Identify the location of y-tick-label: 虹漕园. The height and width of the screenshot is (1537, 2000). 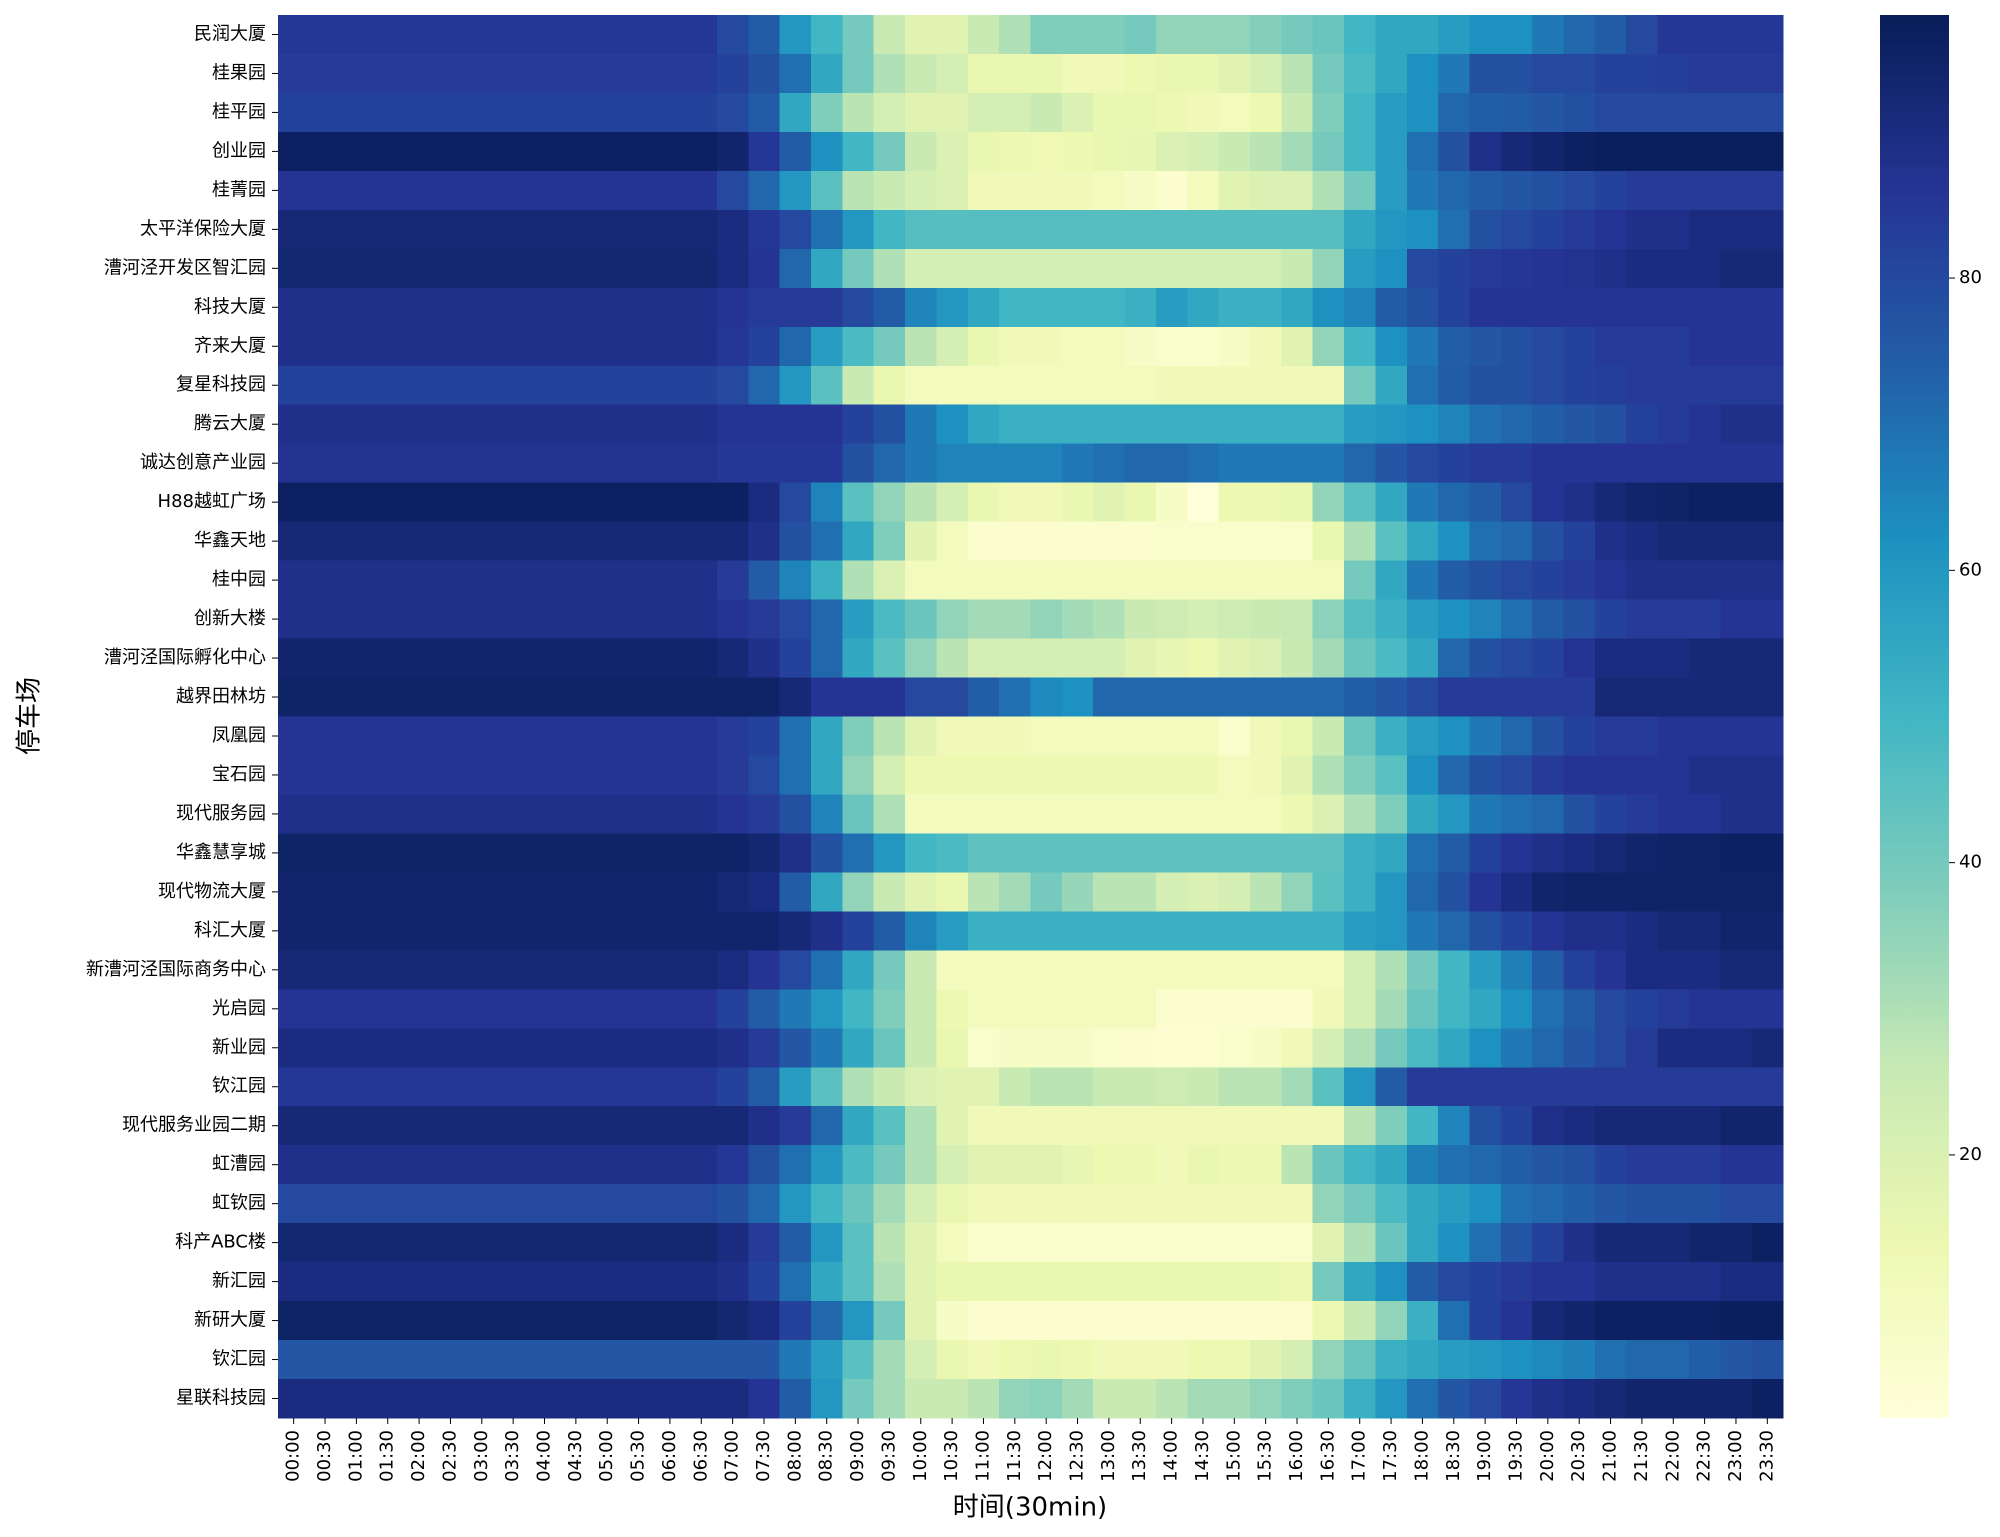
(239, 1164).